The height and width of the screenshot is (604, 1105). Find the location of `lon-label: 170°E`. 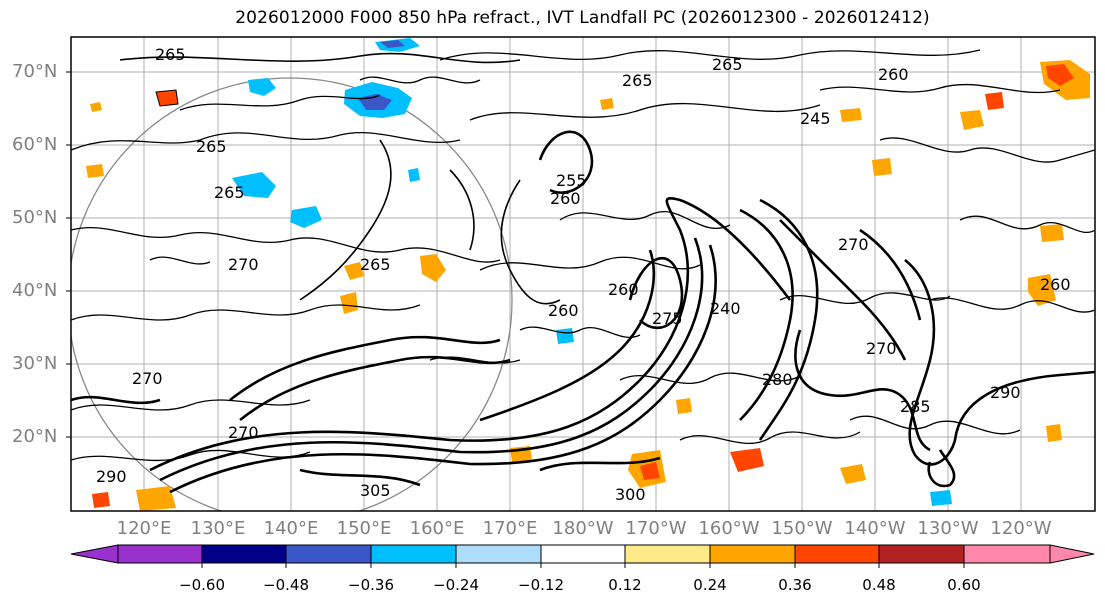

lon-label: 170°E is located at coordinates (510, 528).